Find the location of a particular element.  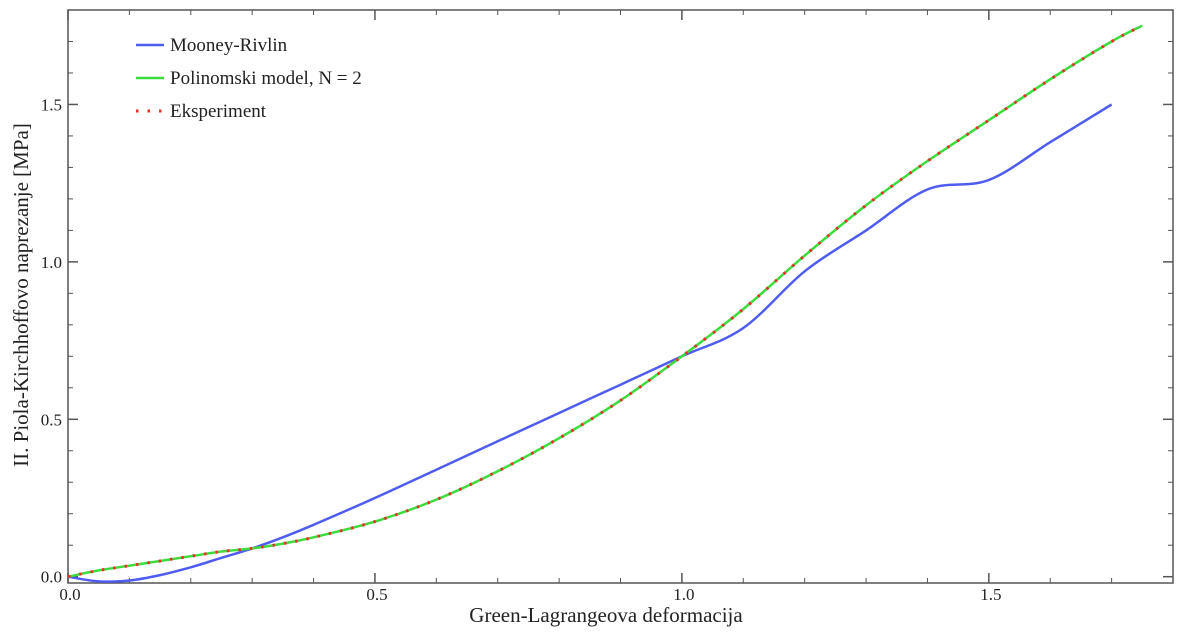

x-tick-label: 0.5 is located at coordinates (376, 594).